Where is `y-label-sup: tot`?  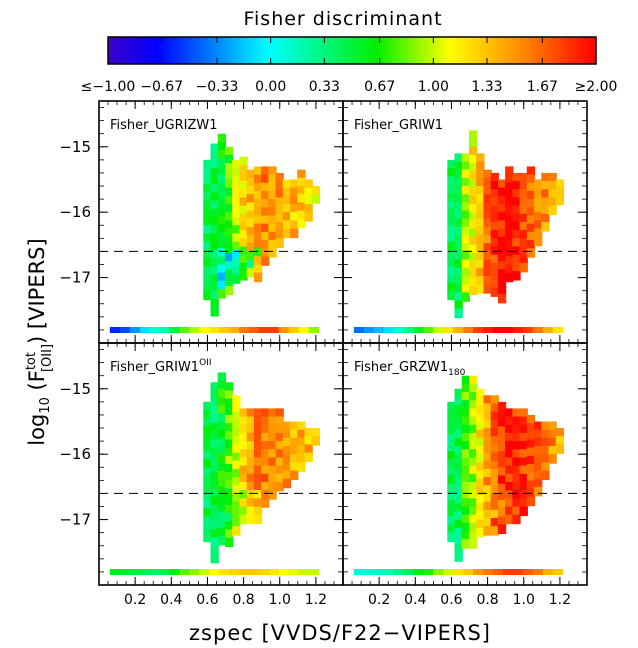 y-label-sup: tot is located at coordinates (31, 361).